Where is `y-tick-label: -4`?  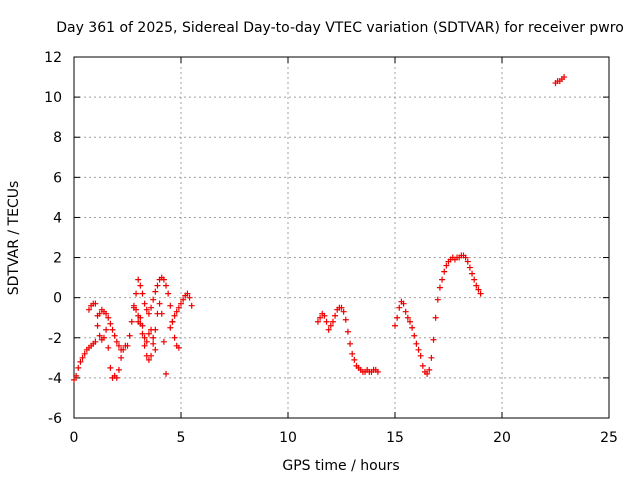
y-tick-label: -4 is located at coordinates (55, 379).